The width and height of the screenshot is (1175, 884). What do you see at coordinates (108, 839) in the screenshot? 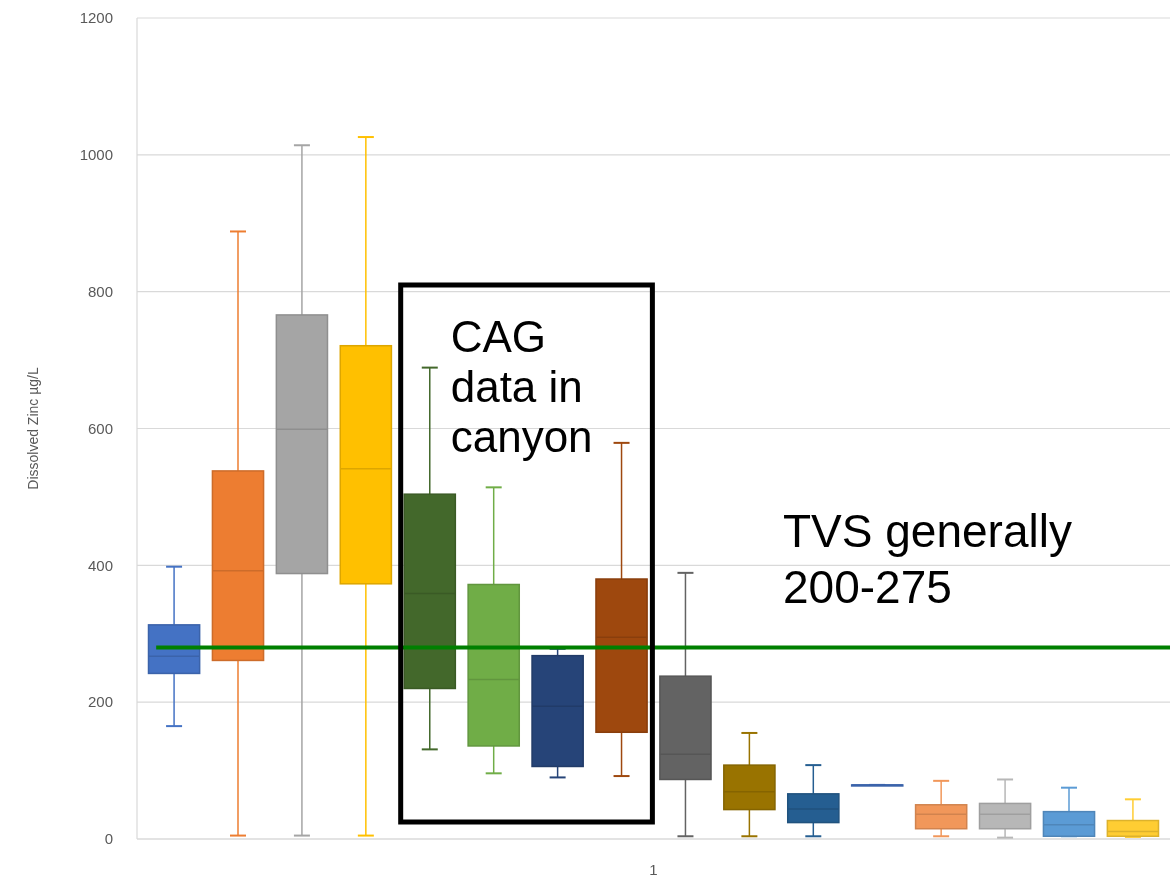
I see `y-tick-label: 0` at bounding box center [108, 839].